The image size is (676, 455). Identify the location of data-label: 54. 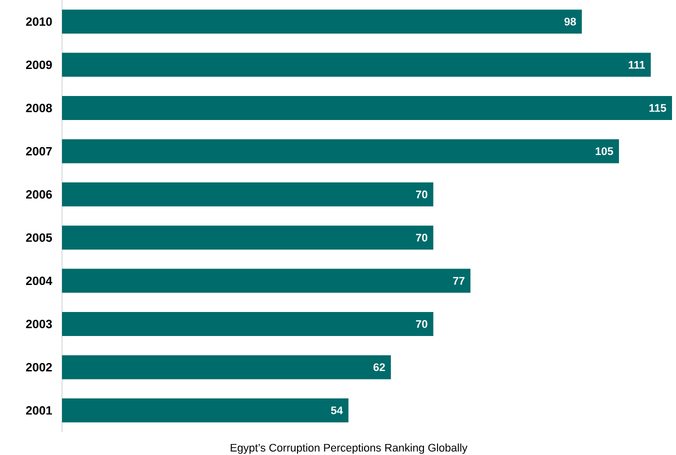
(337, 410).